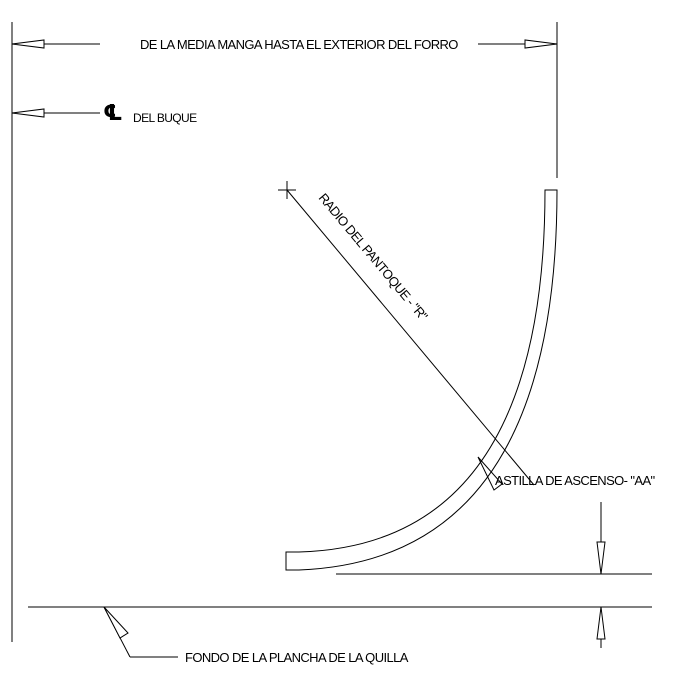 The width and height of the screenshot is (680, 675). What do you see at coordinates (165, 118) in the screenshot?
I see `centerline-label: DEL BUQUE` at bounding box center [165, 118].